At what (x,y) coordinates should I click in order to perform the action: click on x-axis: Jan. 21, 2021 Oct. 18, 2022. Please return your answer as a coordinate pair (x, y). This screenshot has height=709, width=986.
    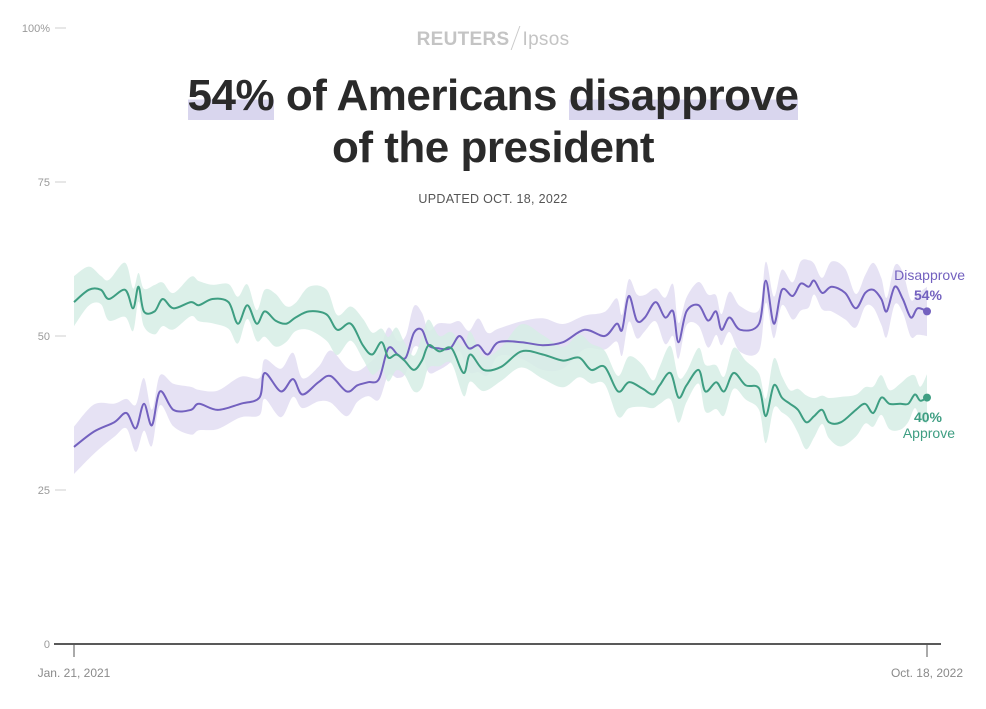
    Looking at the image, I should click on (500, 661).